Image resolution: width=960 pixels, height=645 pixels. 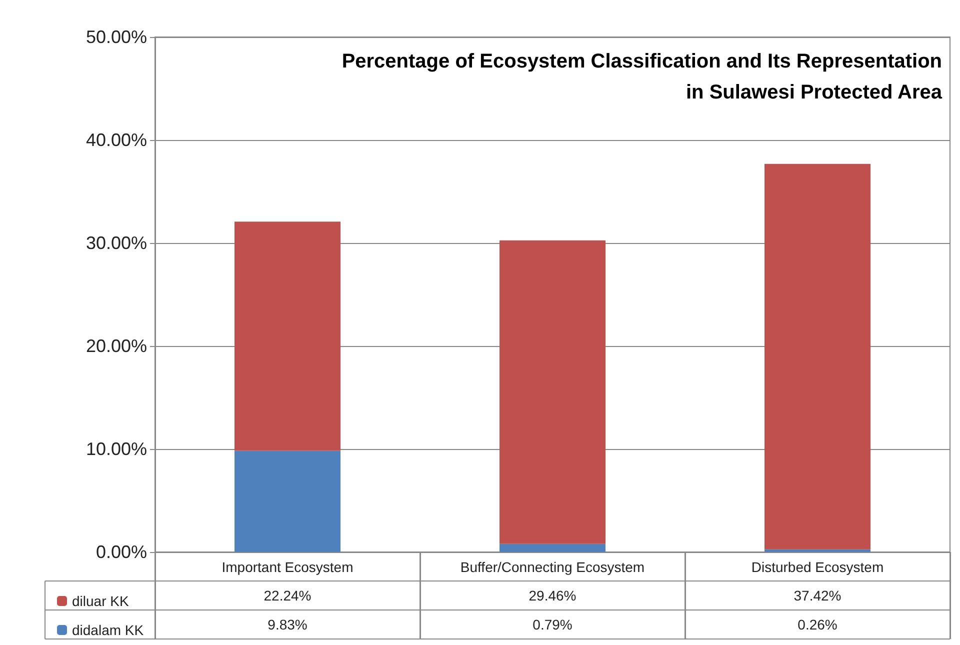 What do you see at coordinates (121, 552) in the screenshot?
I see `y-tick-label: 0.00%` at bounding box center [121, 552].